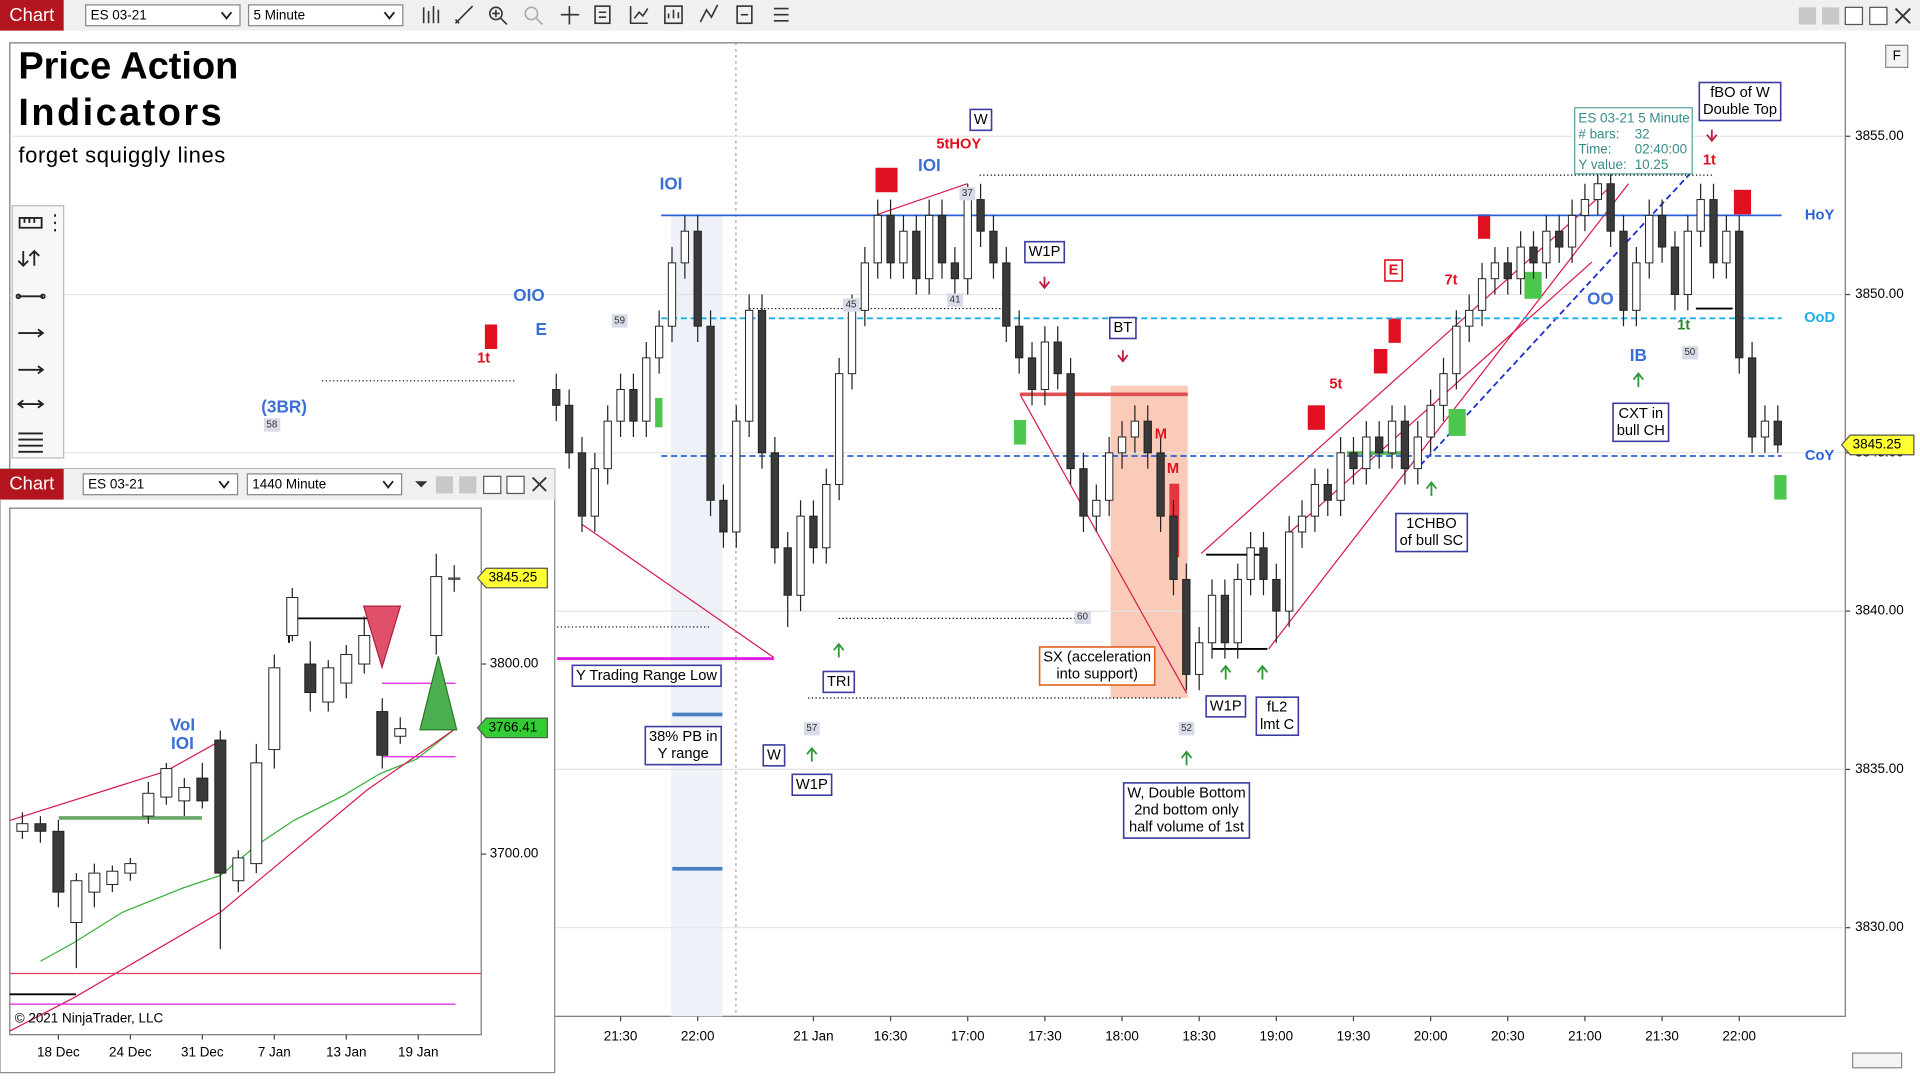 The image size is (1920, 1080). Describe the element at coordinates (1877, 1060) in the screenshot. I see `scroll-control` at that location.